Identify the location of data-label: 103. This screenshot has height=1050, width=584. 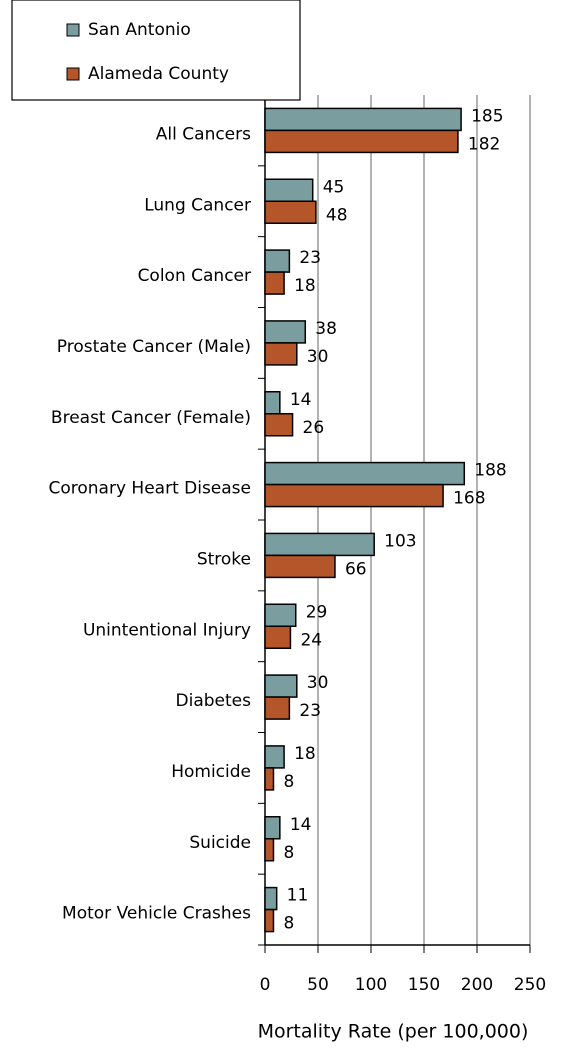
(400, 541).